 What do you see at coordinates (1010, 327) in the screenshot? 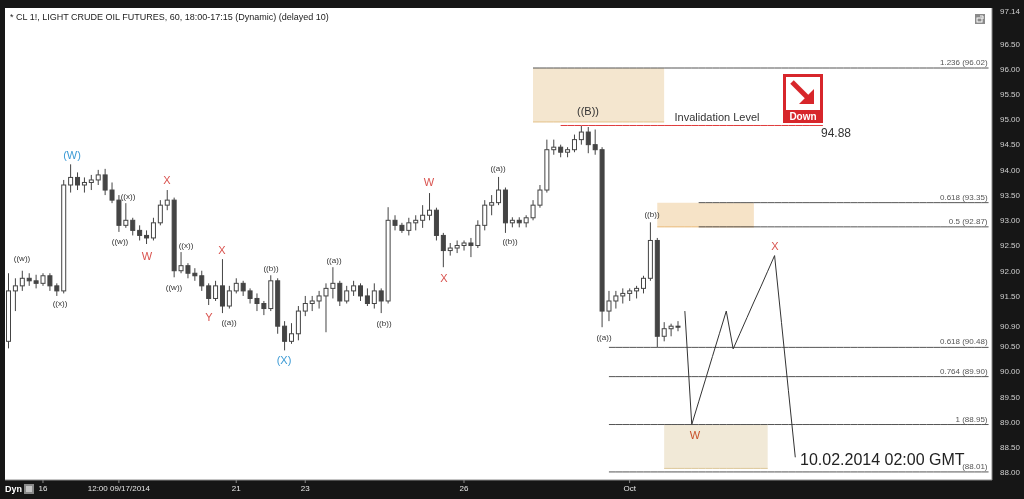
I see `y-tick-label: 90.90` at bounding box center [1010, 327].